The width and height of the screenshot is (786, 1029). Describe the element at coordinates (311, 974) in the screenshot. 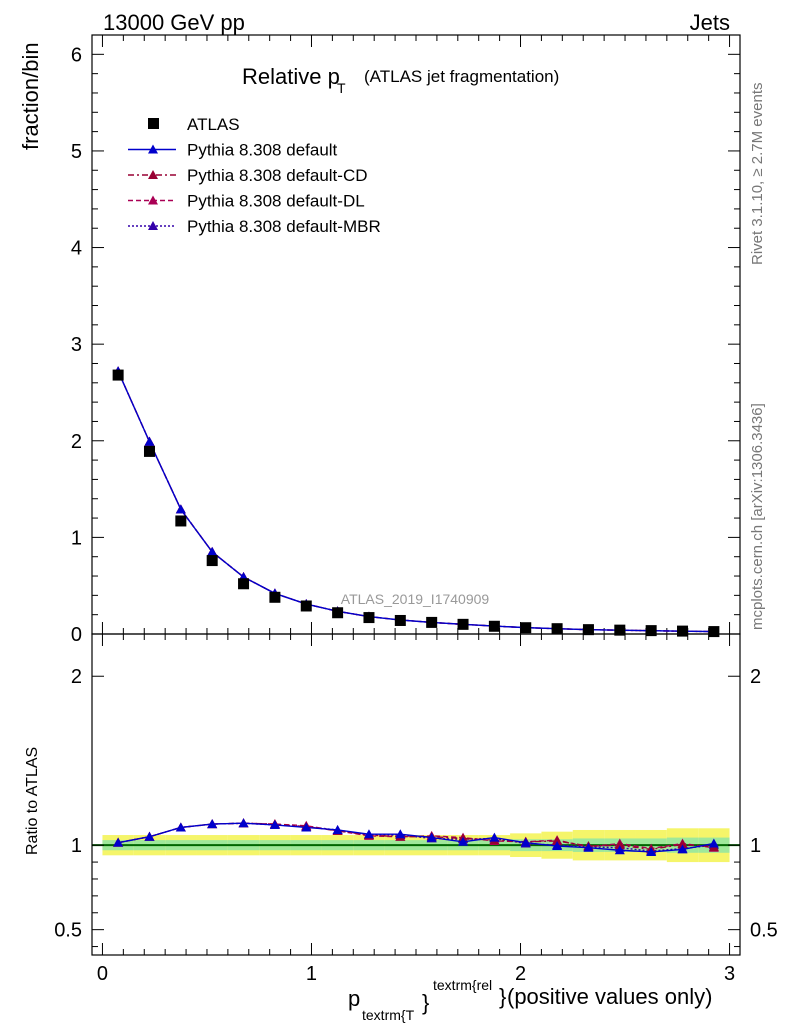

I see `x-tick-label: 1` at that location.